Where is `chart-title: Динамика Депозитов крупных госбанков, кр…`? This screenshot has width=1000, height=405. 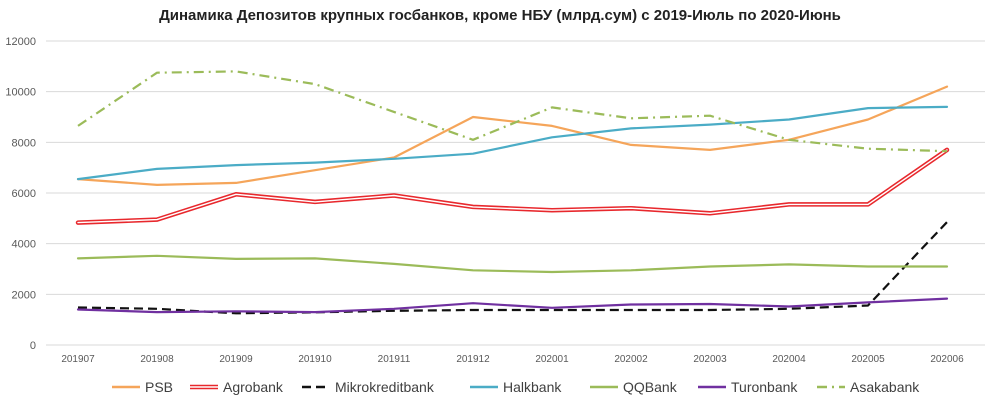
chart-title: Динамика Депозитов крупных госбанков, кр… is located at coordinates (500, 15).